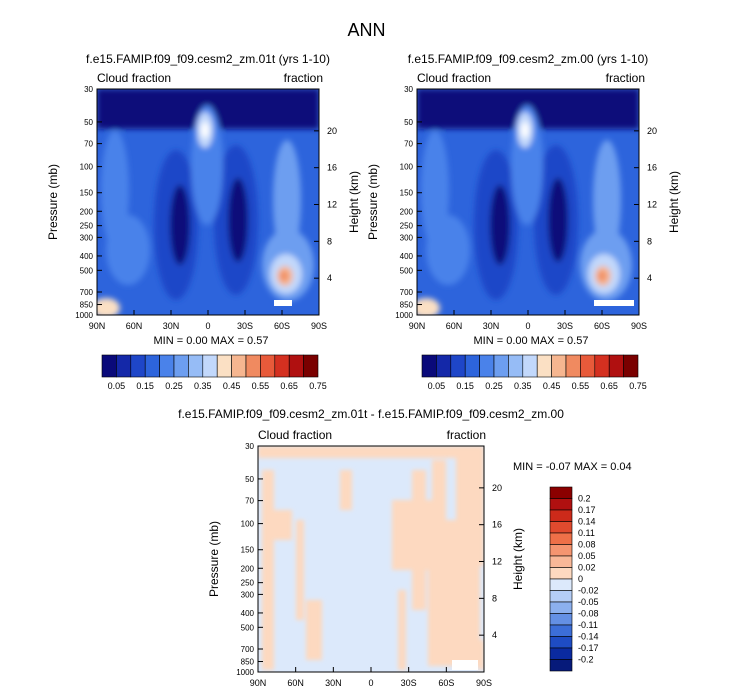 Image resolution: width=733 pixels, height=696 pixels. Describe the element at coordinates (638, 386) in the screenshot. I see `colorbar-label: 0.75` at that location.